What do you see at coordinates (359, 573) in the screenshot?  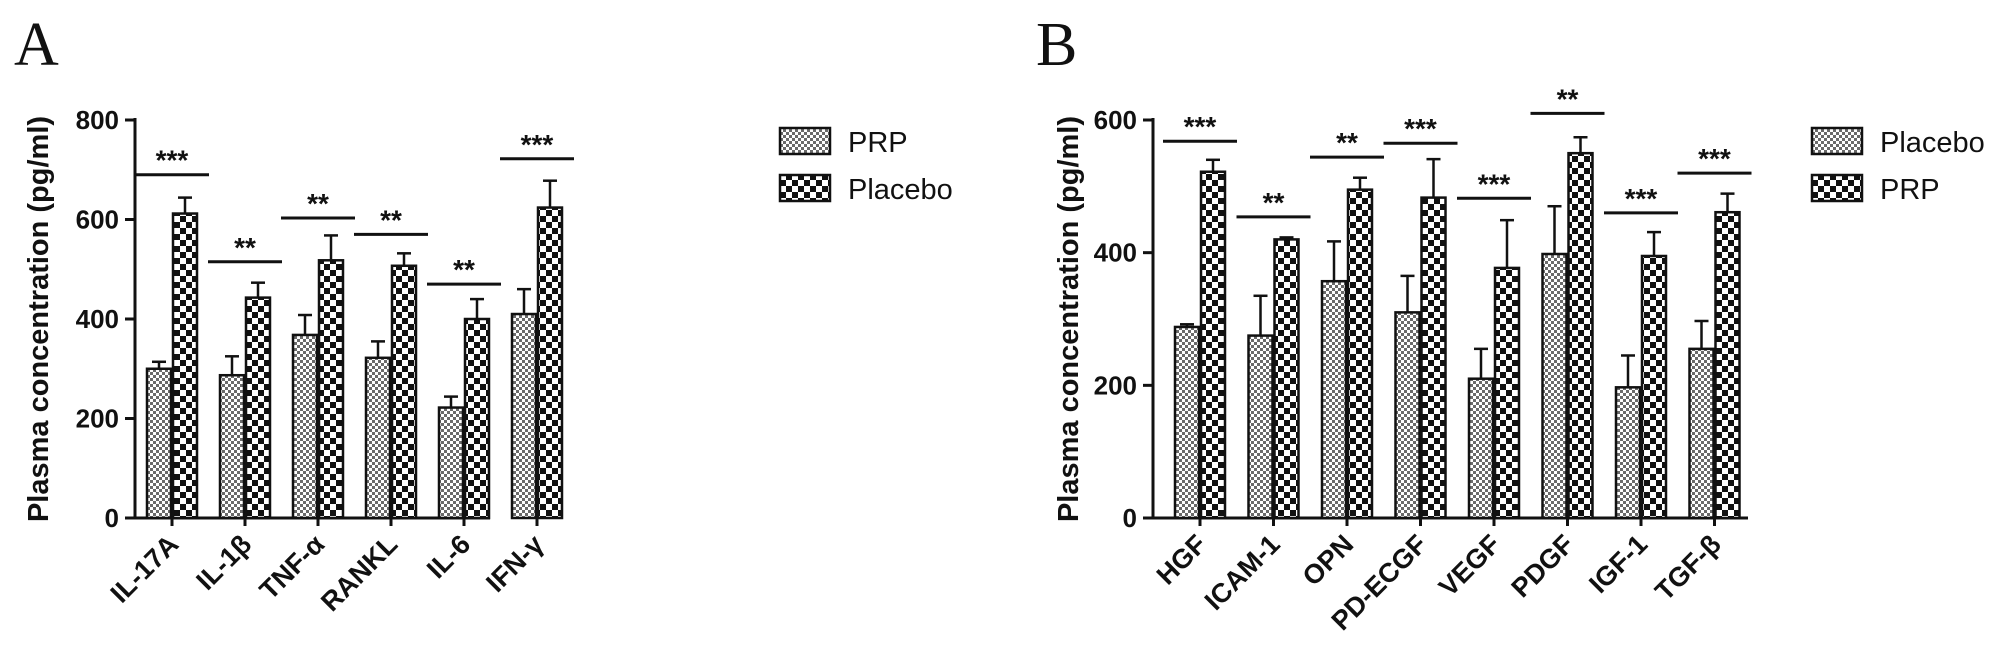 I see `x-tick-label: RANKL` at bounding box center [359, 573].